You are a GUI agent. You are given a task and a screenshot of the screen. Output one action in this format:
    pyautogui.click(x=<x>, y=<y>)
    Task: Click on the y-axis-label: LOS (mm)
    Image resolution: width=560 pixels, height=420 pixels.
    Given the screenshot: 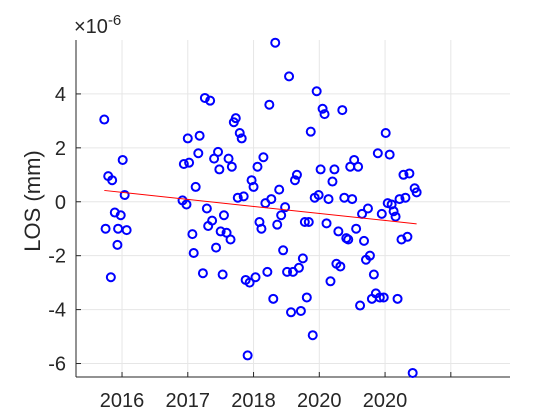 What is the action you would take?
    pyautogui.click(x=32, y=200)
    